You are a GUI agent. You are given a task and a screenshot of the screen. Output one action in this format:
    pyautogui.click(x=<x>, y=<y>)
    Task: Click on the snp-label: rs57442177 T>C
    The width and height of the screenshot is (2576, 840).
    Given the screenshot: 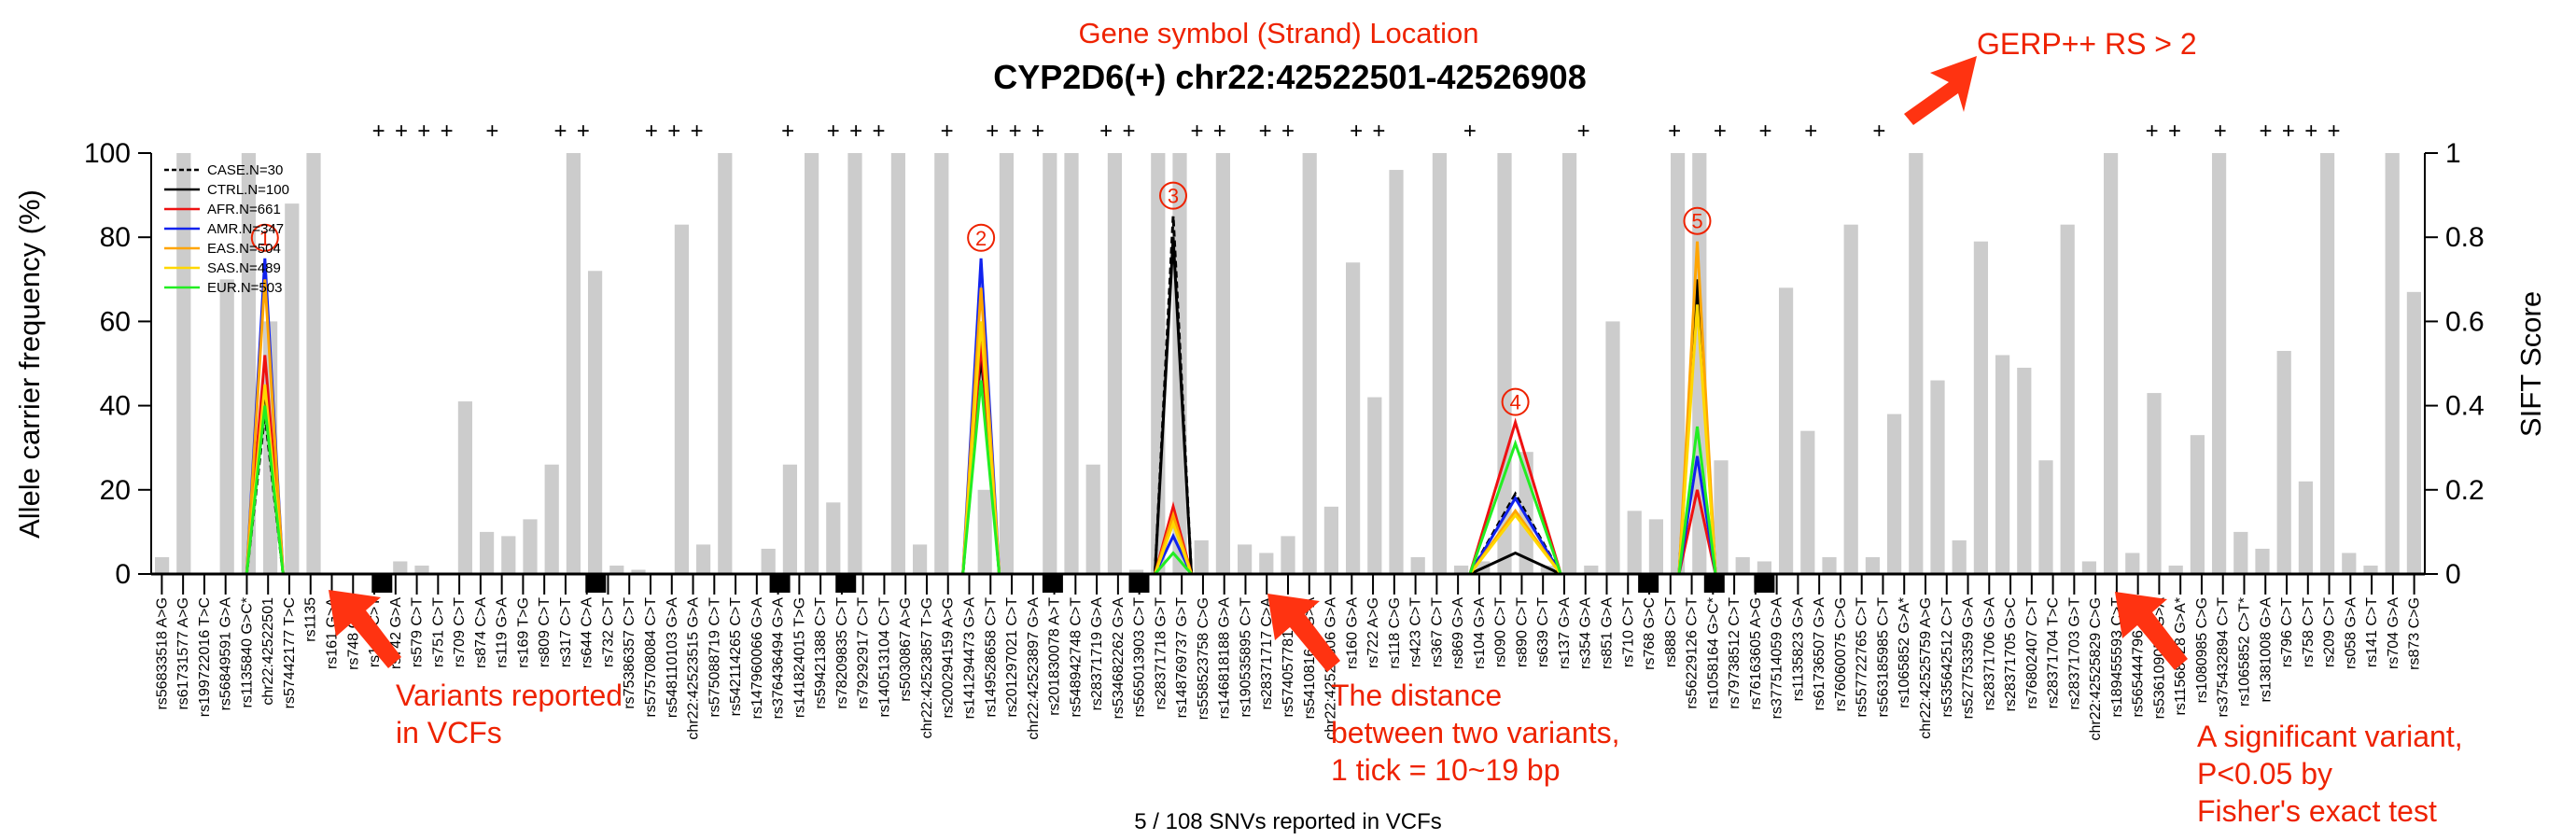 What is the action you would take?
    pyautogui.click(x=290, y=652)
    